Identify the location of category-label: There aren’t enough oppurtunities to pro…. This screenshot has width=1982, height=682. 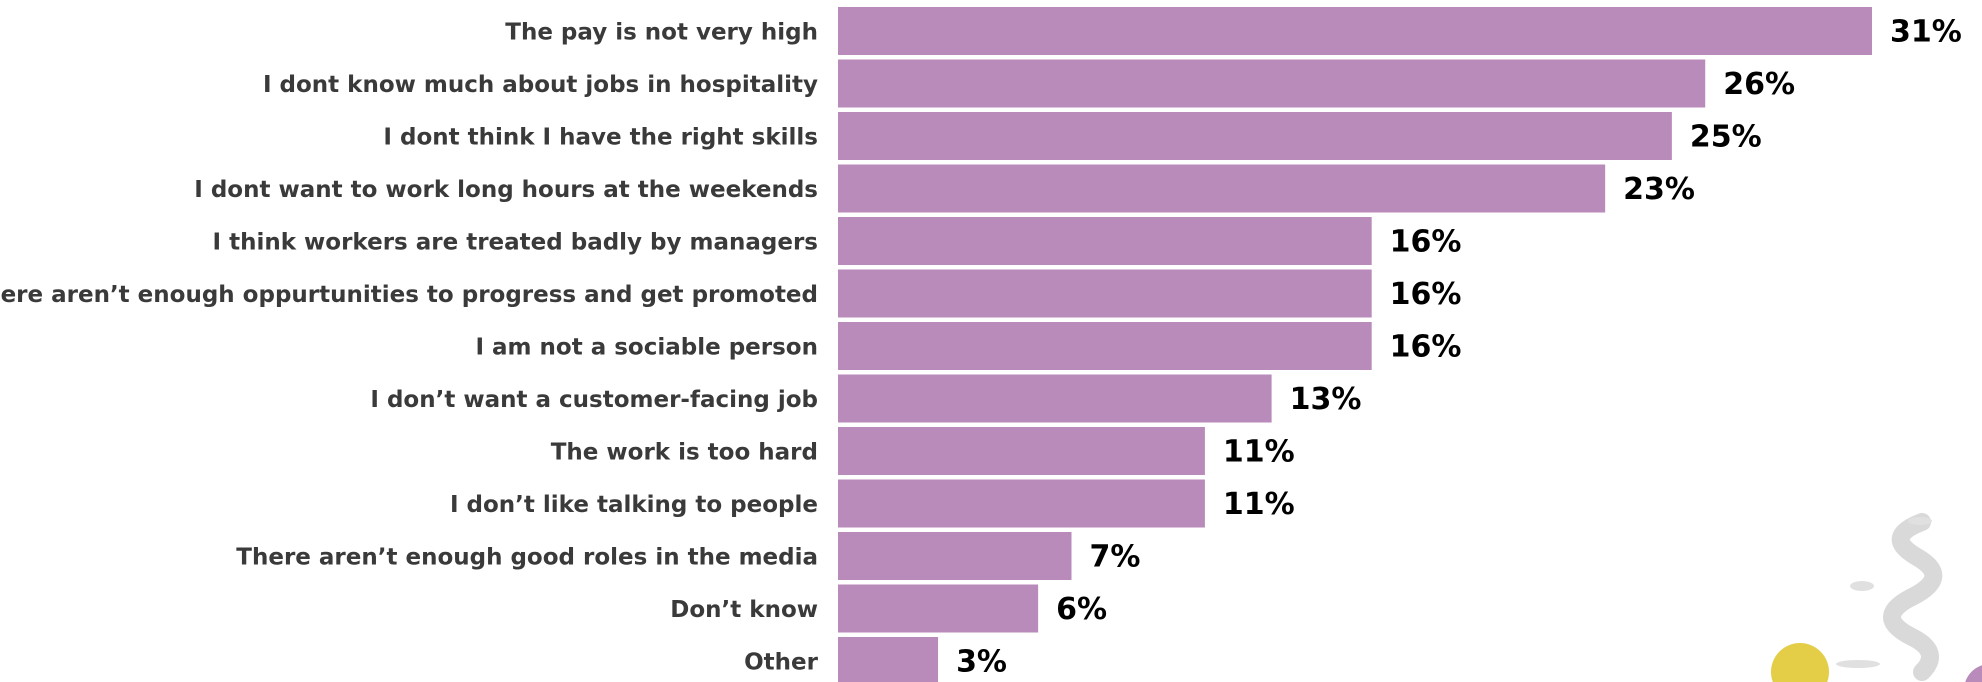
(409, 295).